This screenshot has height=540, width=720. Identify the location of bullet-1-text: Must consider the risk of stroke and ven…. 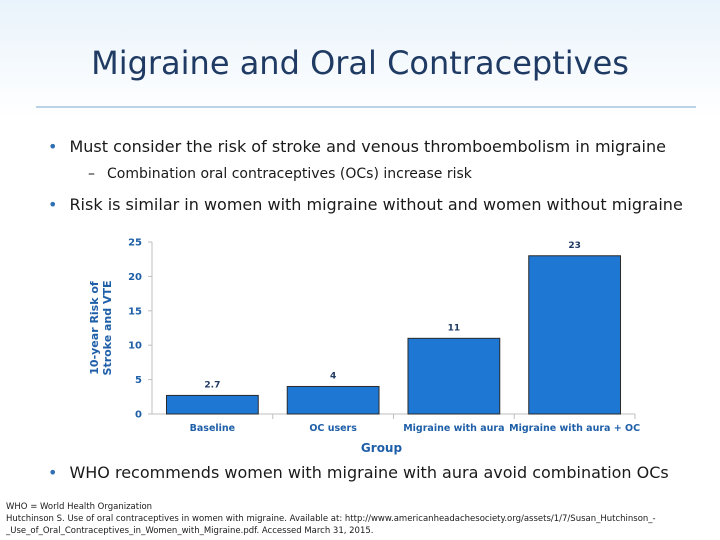
(367, 146).